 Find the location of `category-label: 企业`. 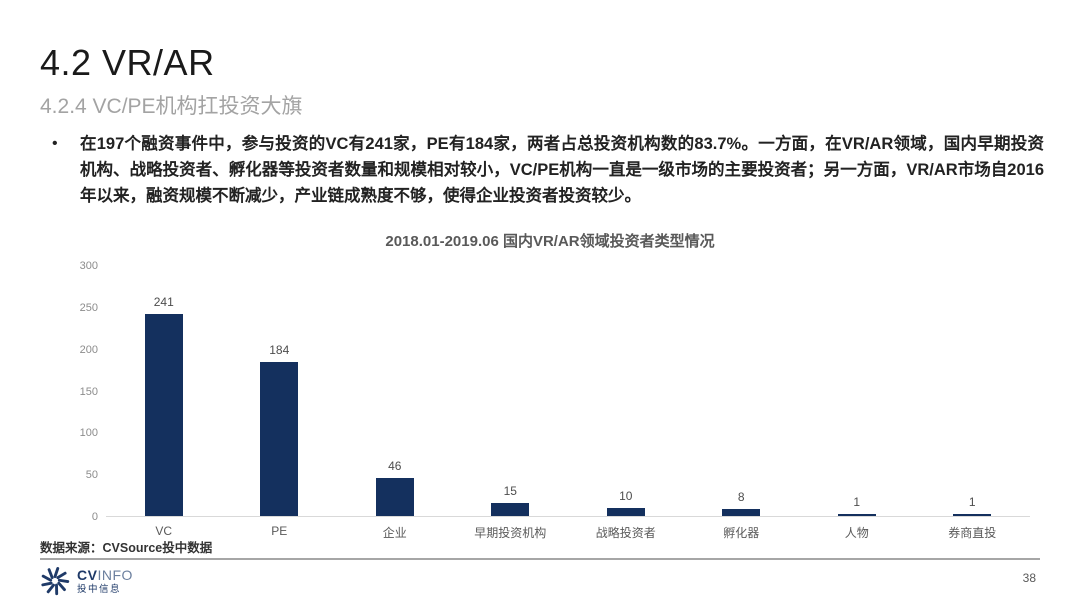

category-label: 企业 is located at coordinates (394, 533).